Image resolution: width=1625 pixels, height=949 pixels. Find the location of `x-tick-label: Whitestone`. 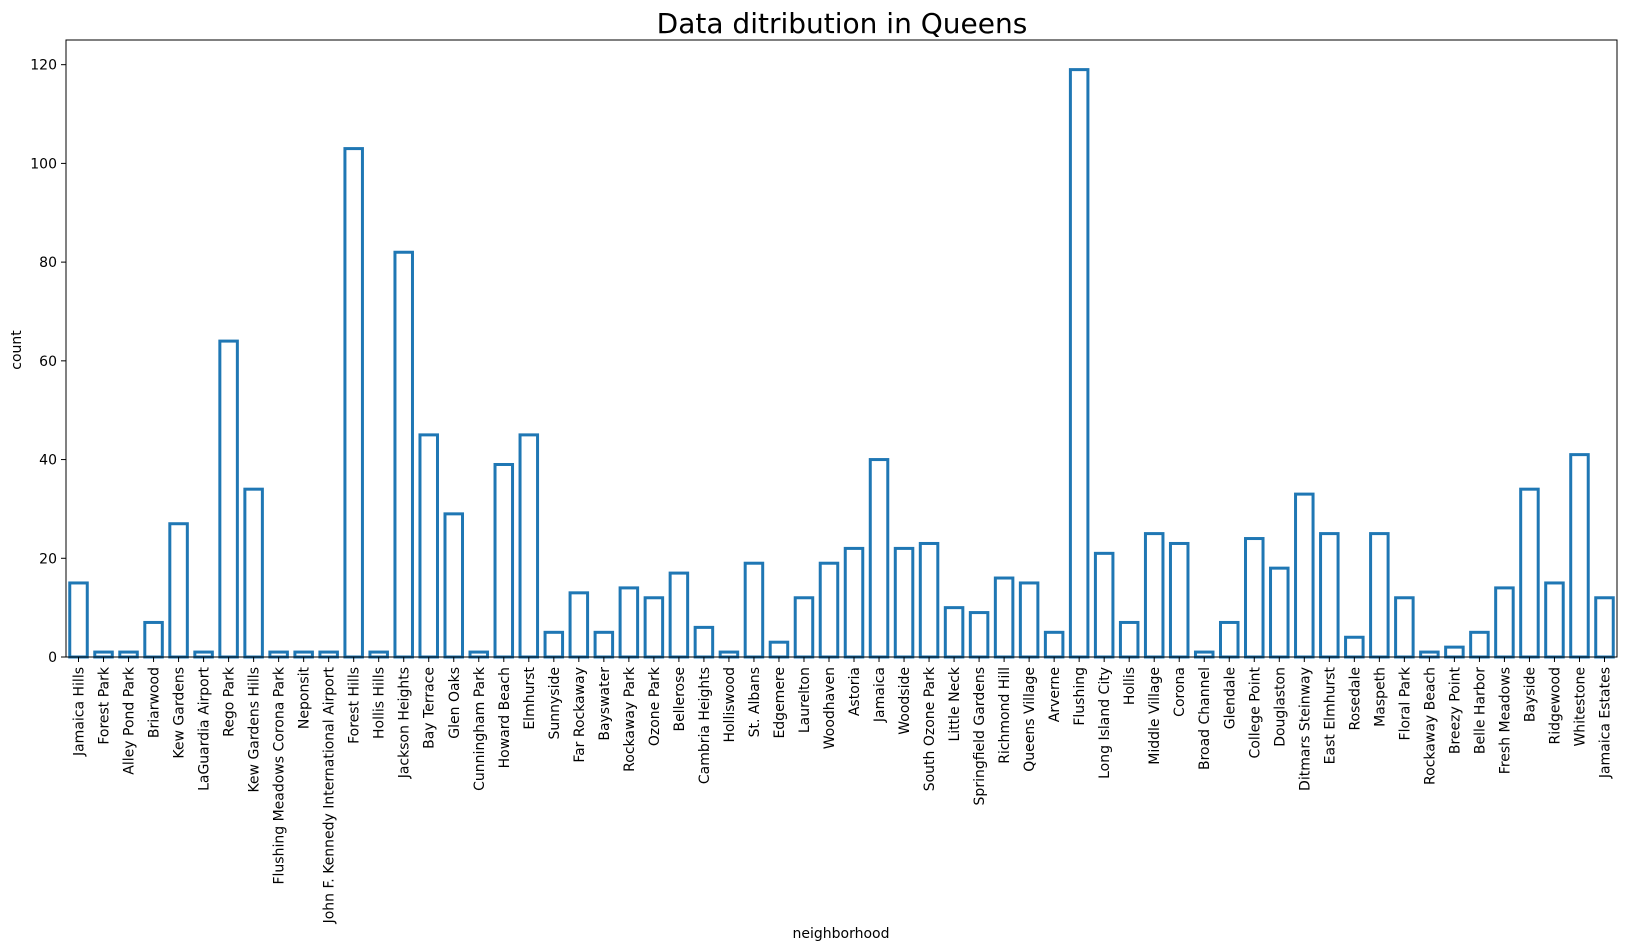

x-tick-label: Whitestone is located at coordinates (1580, 707).